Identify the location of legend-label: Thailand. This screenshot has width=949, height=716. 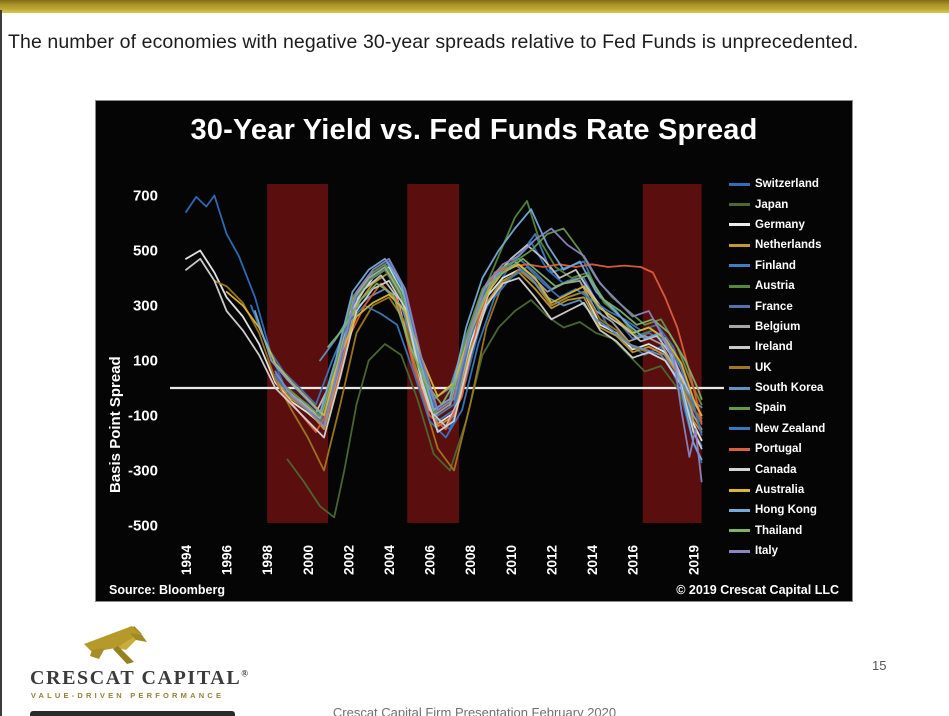
(779, 530).